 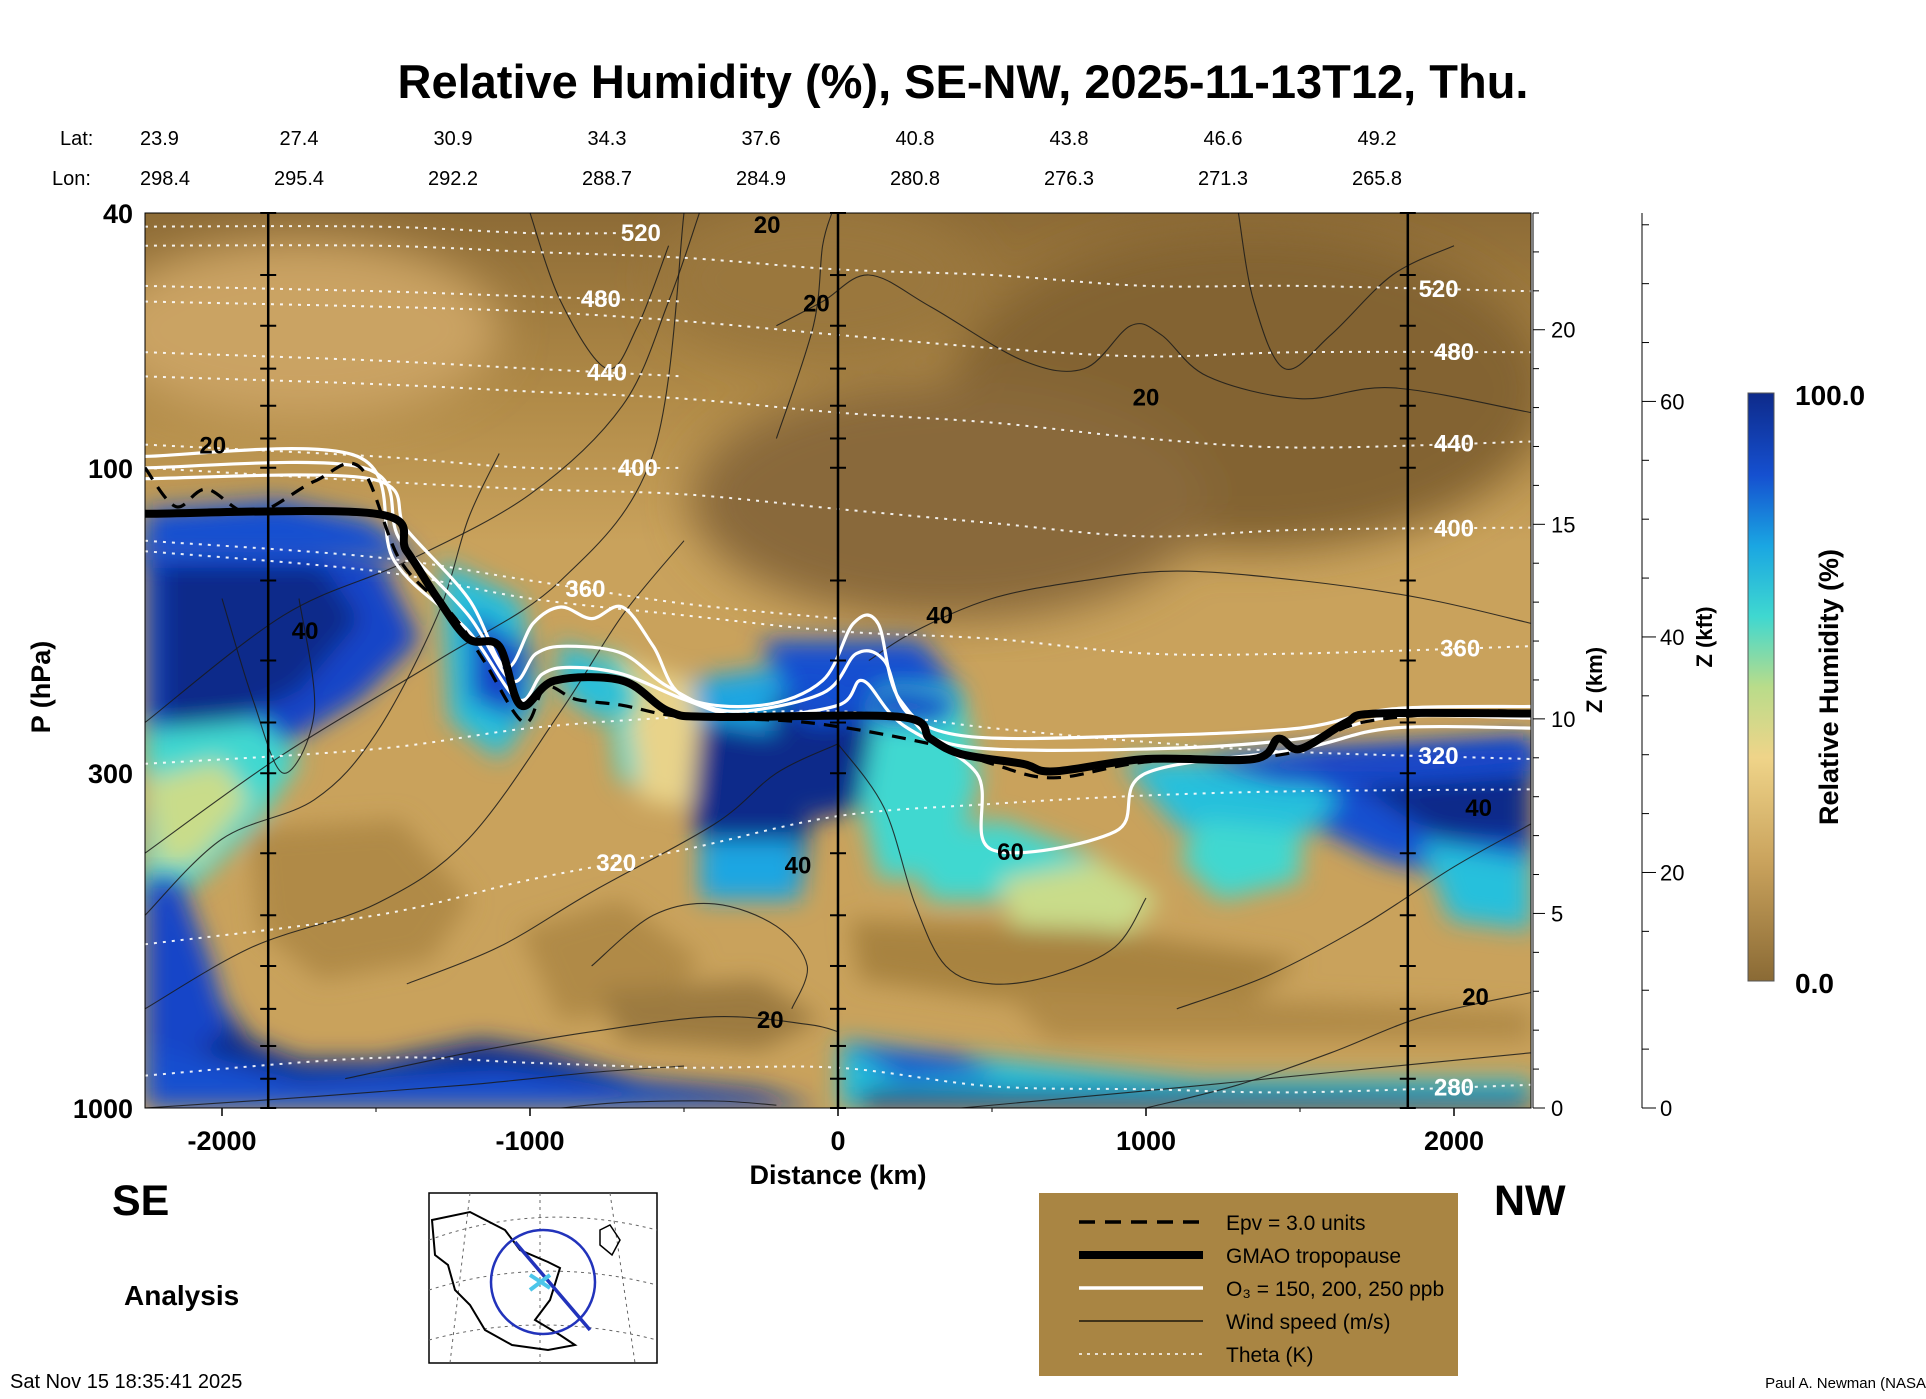 I want to click on lat-value-8: 49.2, so click(x=1377, y=139).